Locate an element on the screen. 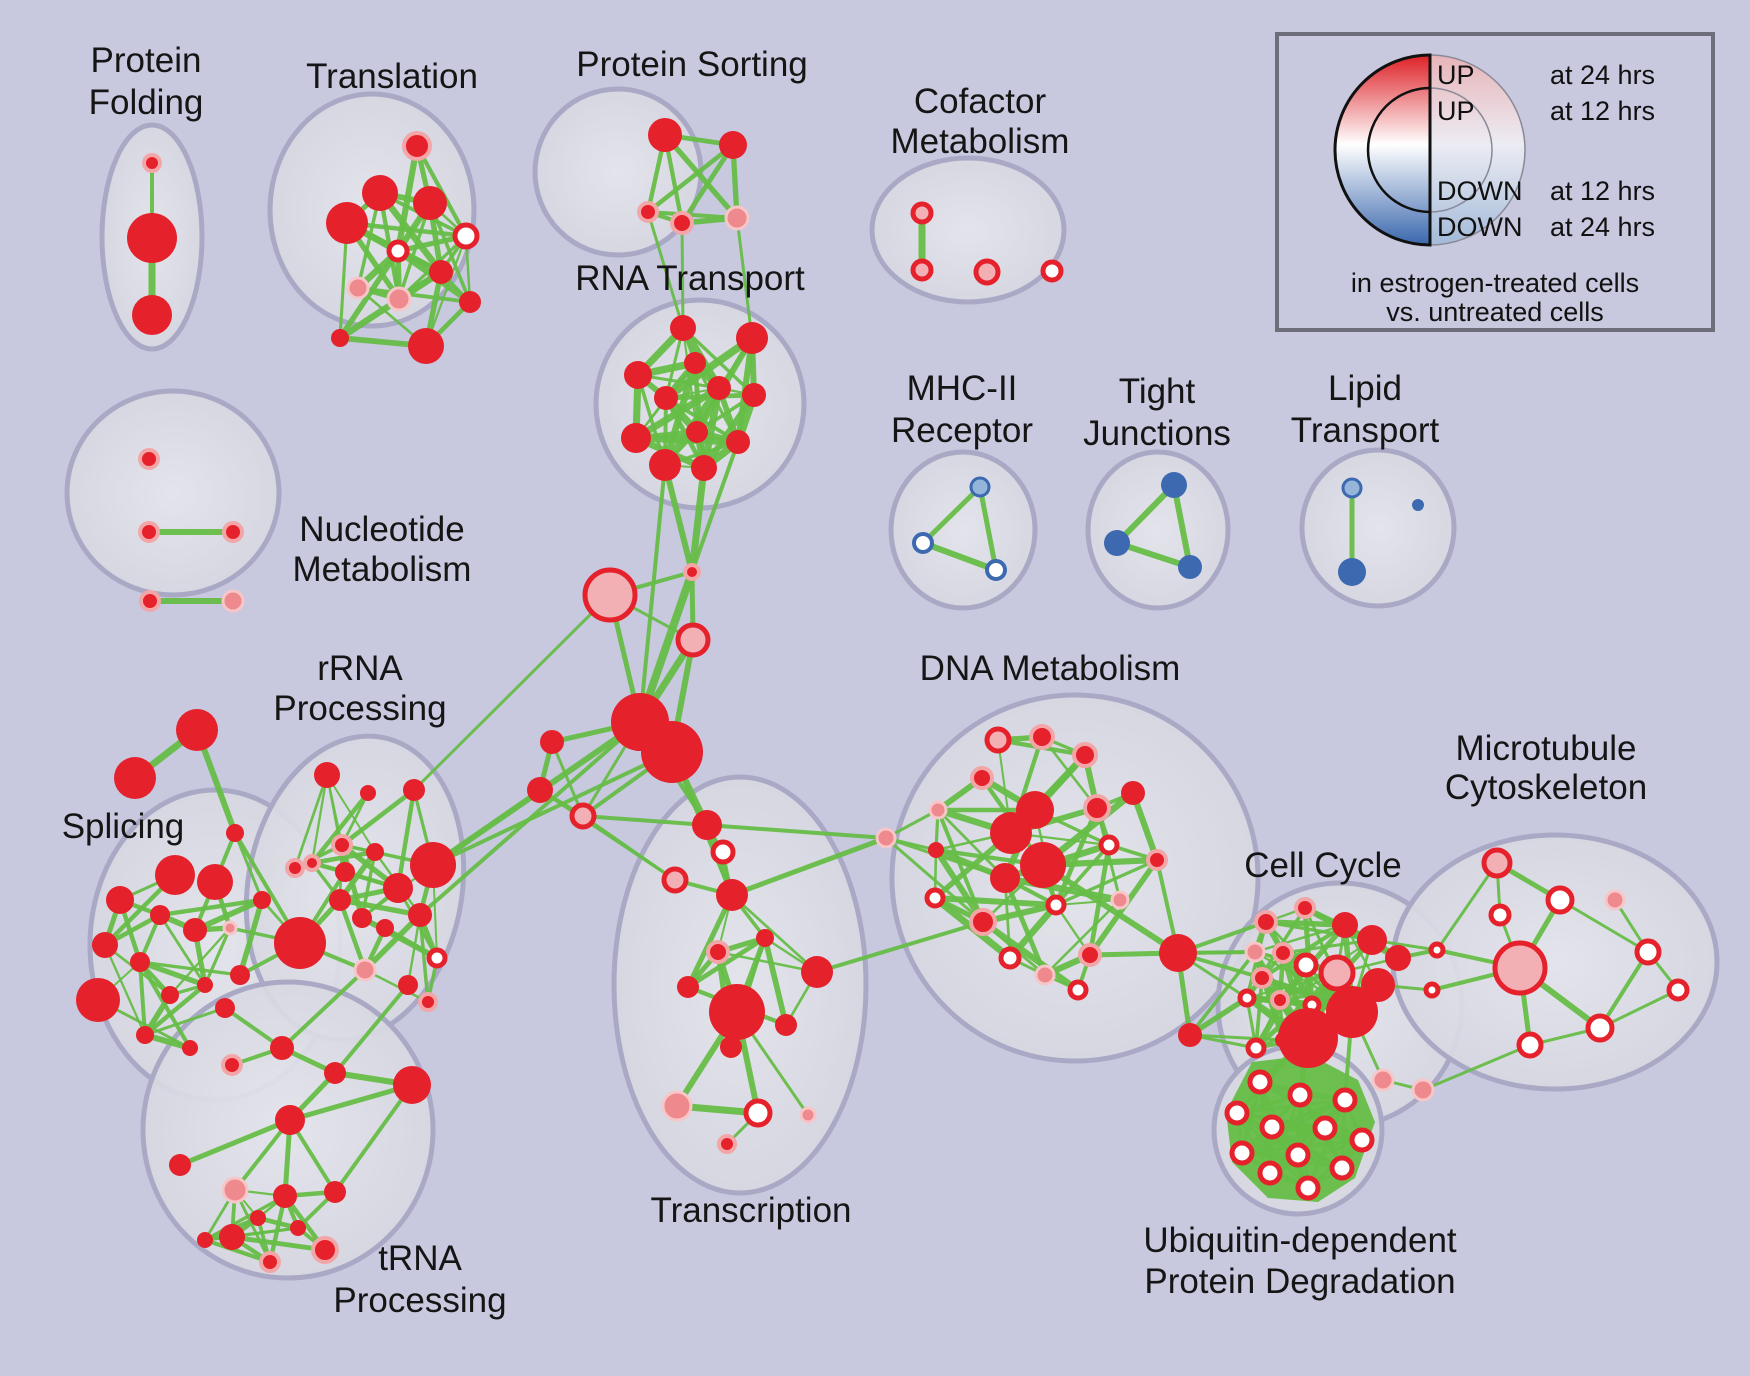 The height and width of the screenshot is (1376, 1750). node-dm10 is located at coordinates (1133, 793).